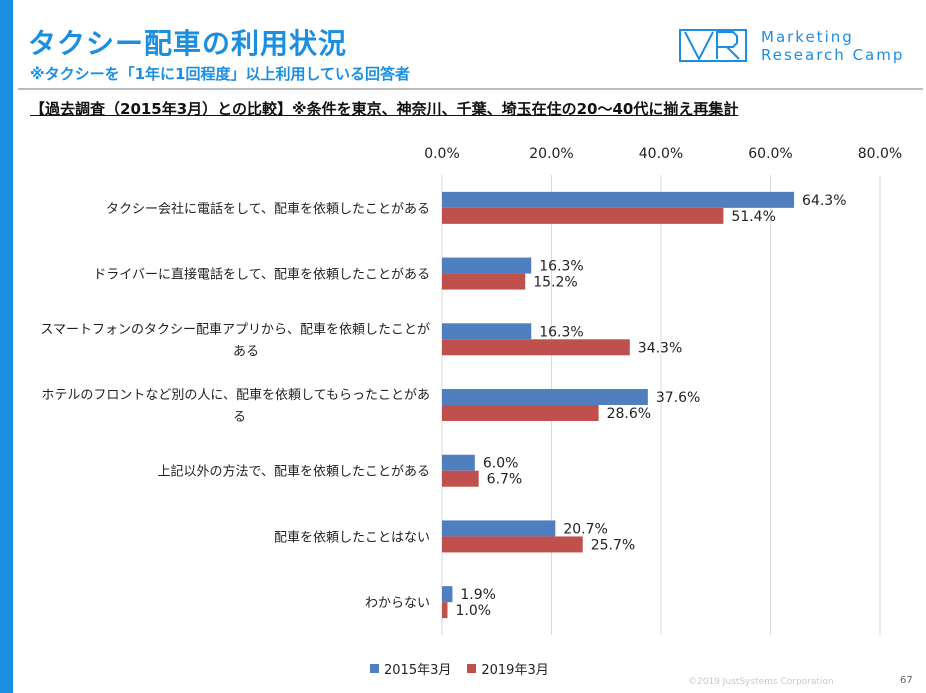  I want to click on x-tick-label: 60.0%, so click(770, 154).